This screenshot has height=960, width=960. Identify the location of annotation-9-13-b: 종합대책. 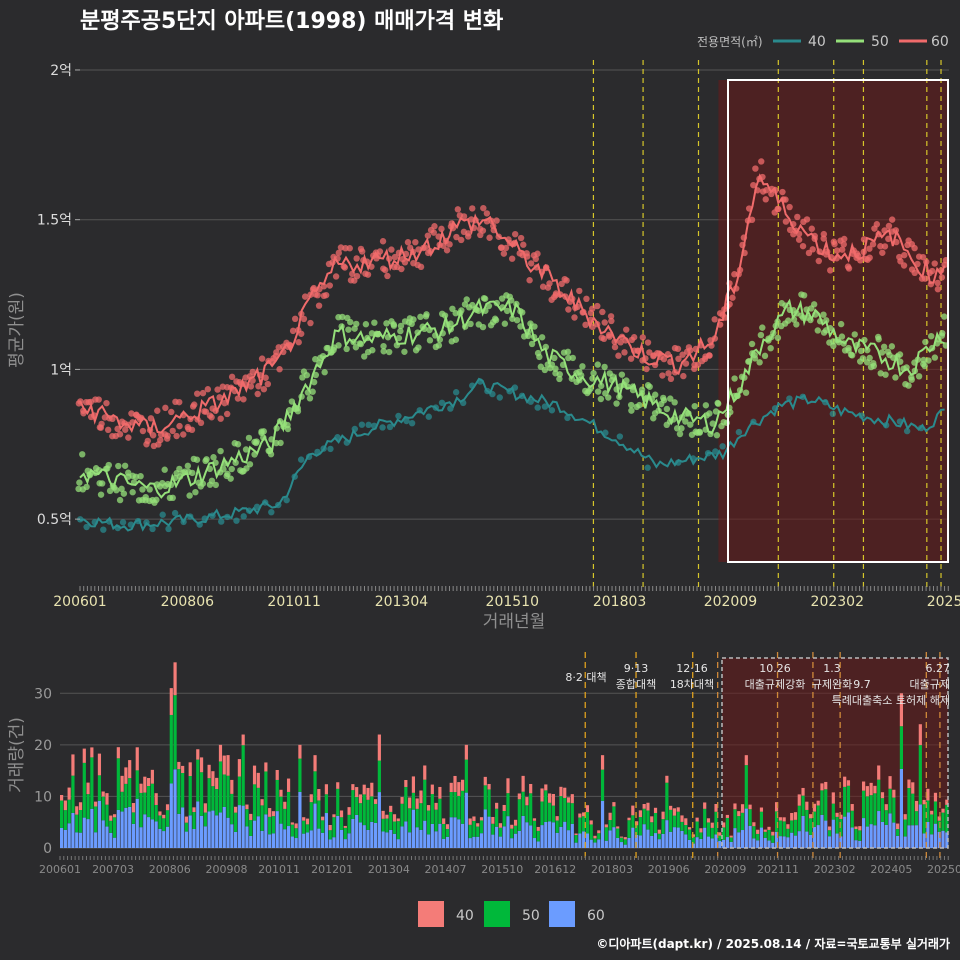
(636, 684).